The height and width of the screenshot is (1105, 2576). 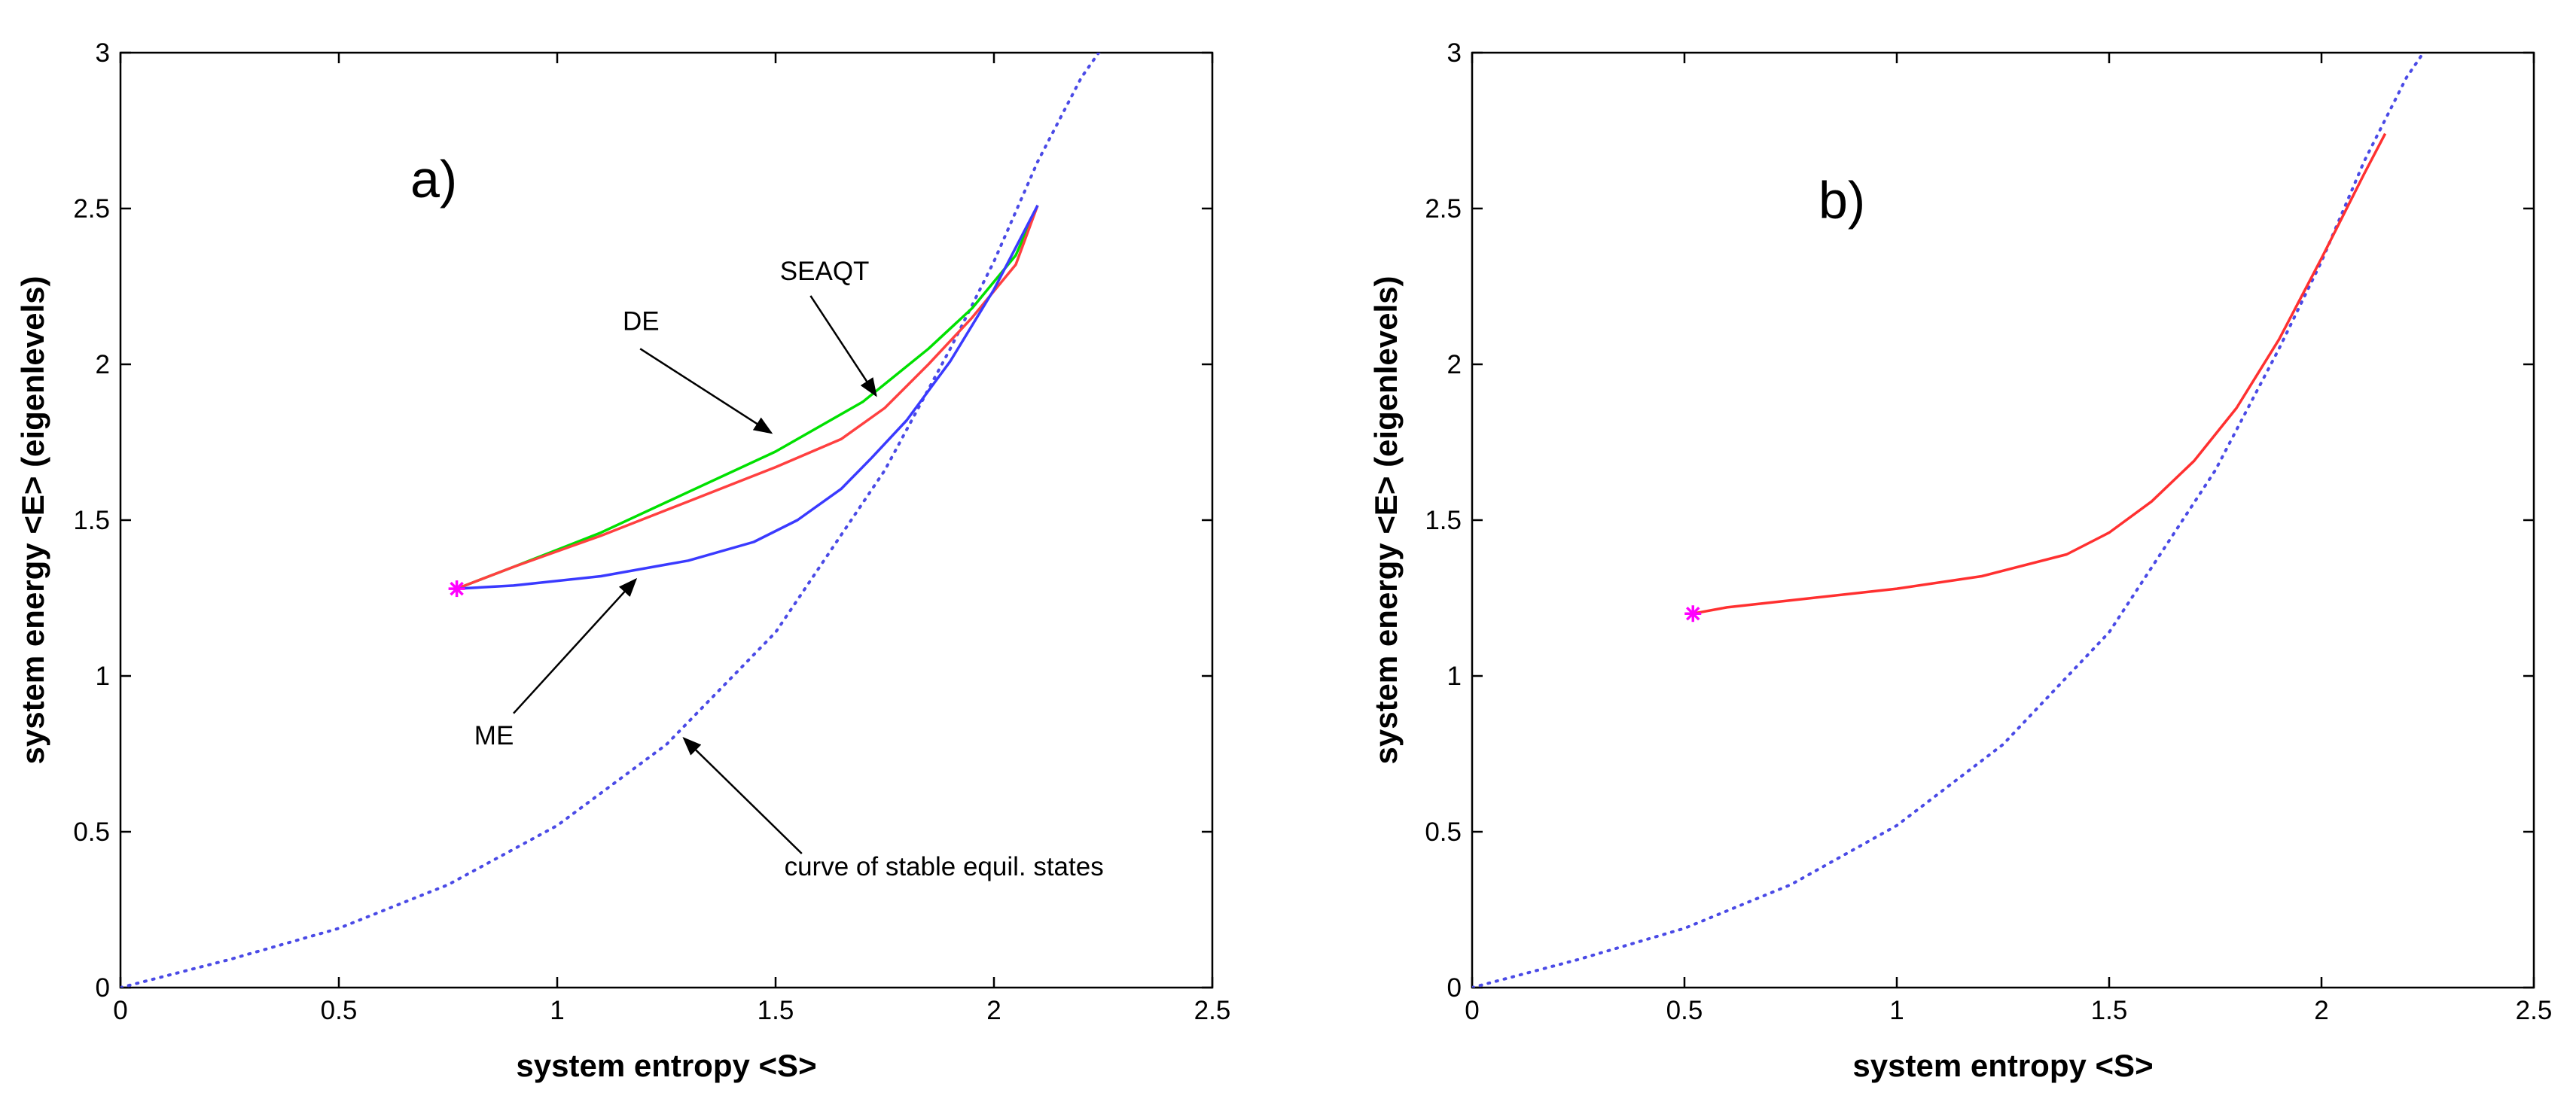 I want to click on annotation-label: DE, so click(x=641, y=321).